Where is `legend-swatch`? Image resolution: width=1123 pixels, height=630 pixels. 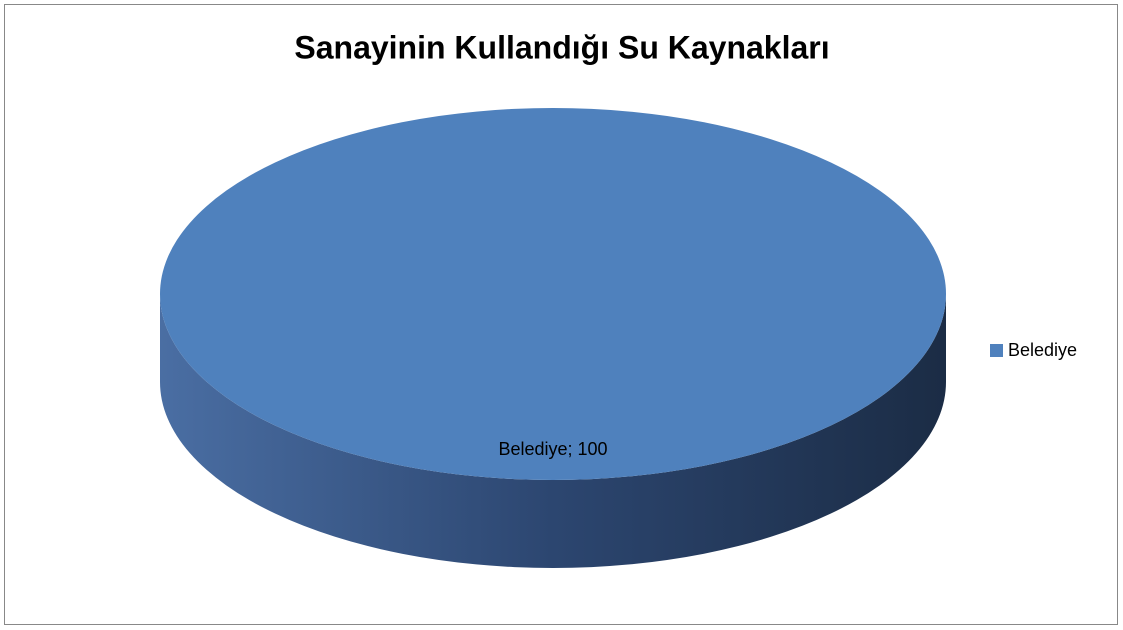
legend-swatch is located at coordinates (996, 350).